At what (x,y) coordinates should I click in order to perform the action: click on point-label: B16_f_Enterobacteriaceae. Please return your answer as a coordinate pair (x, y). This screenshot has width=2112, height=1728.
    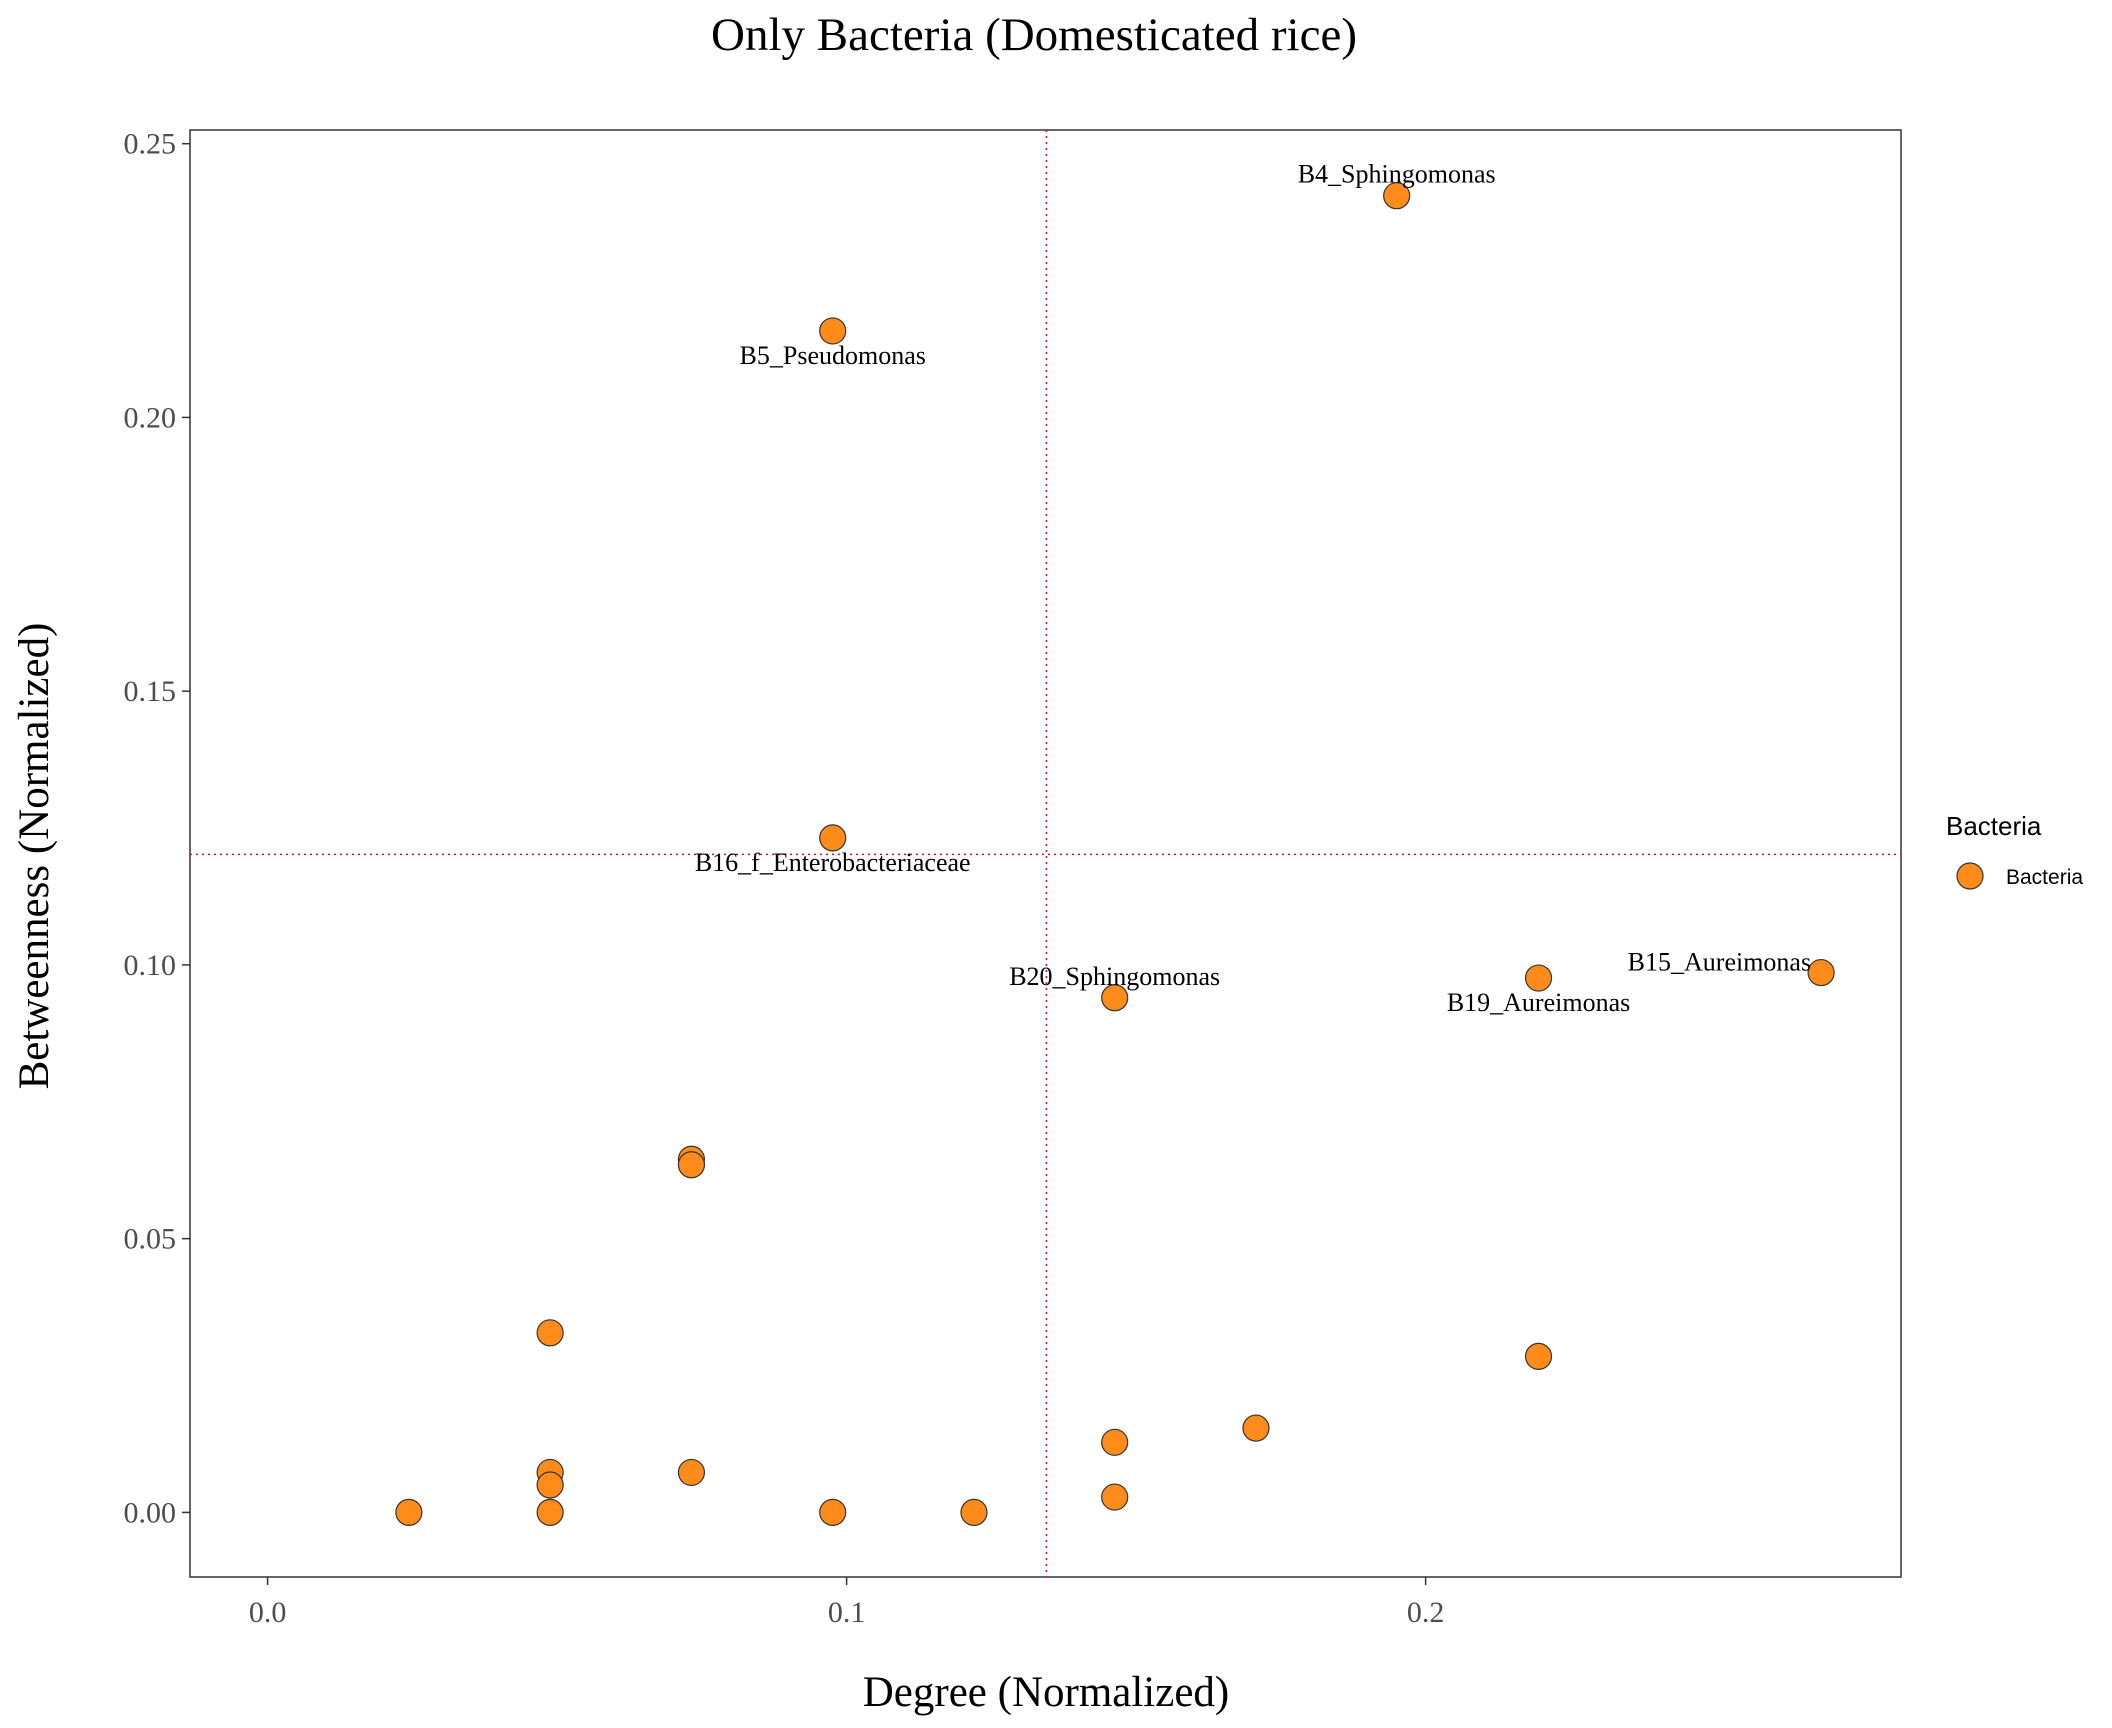
    Looking at the image, I should click on (833, 862).